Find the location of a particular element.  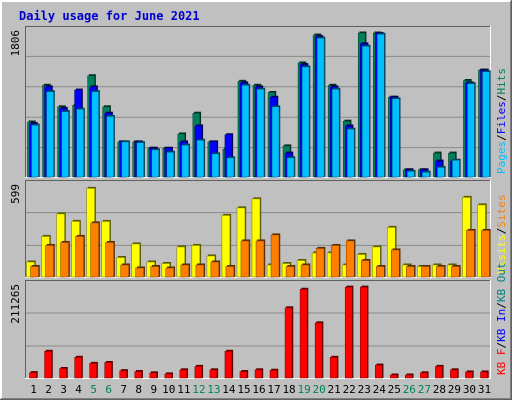

x-tick-label: 28 is located at coordinates (439, 389).